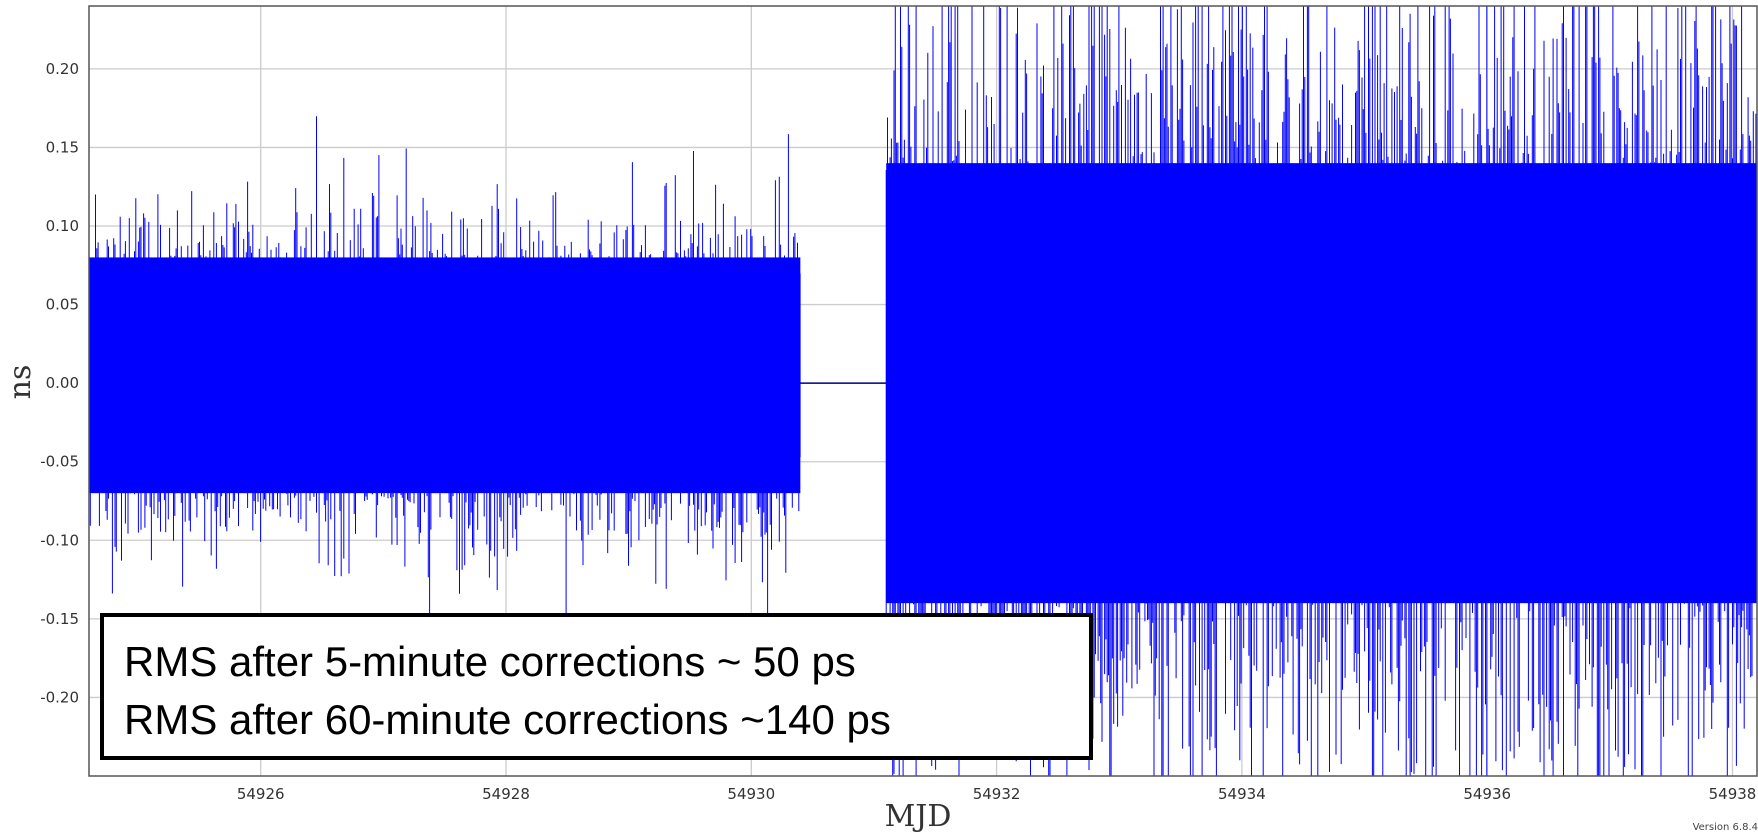  I want to click on y-tick-label: -0.05, so click(59, 462).